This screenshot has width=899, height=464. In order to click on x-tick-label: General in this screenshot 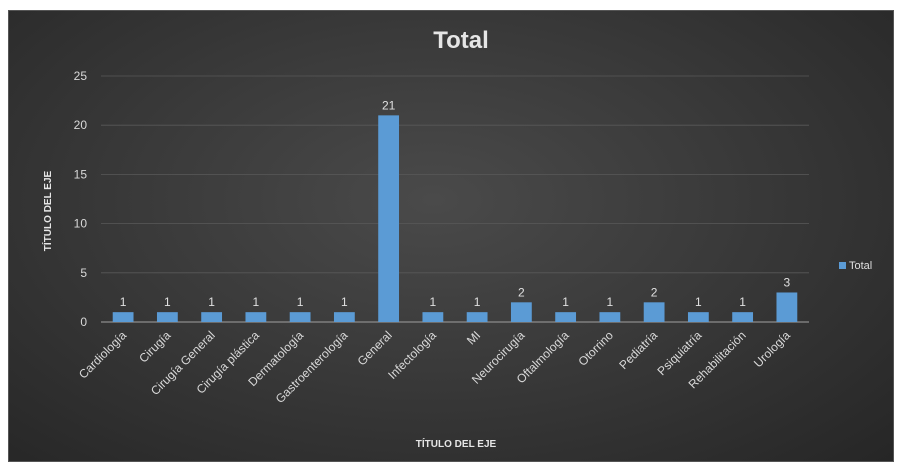, I will do `click(375, 348)`.